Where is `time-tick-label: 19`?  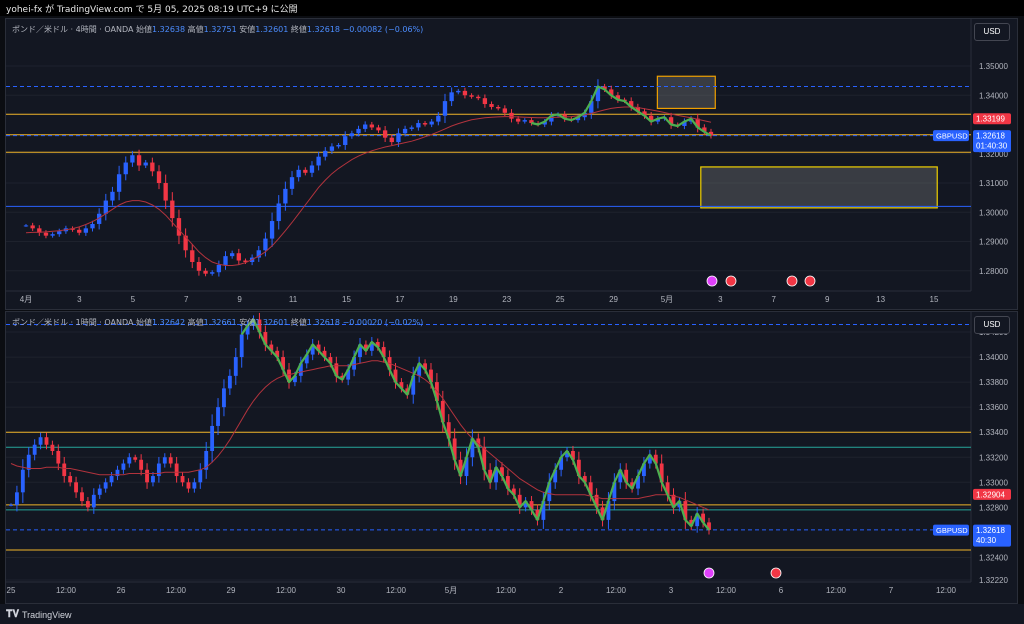 time-tick-label: 19 is located at coordinates (453, 299).